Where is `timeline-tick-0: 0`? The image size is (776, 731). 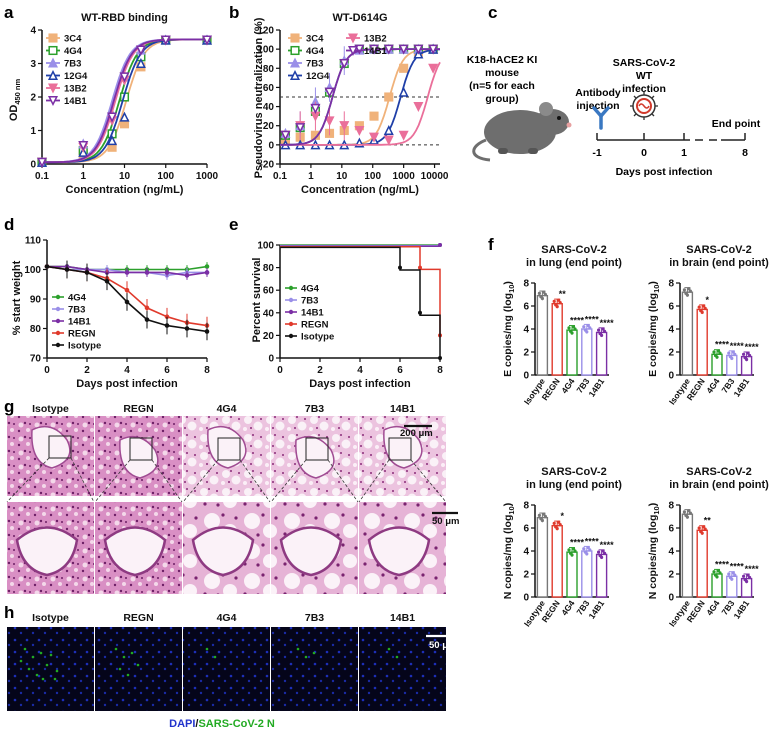 timeline-tick-0: 0 is located at coordinates (644, 153).